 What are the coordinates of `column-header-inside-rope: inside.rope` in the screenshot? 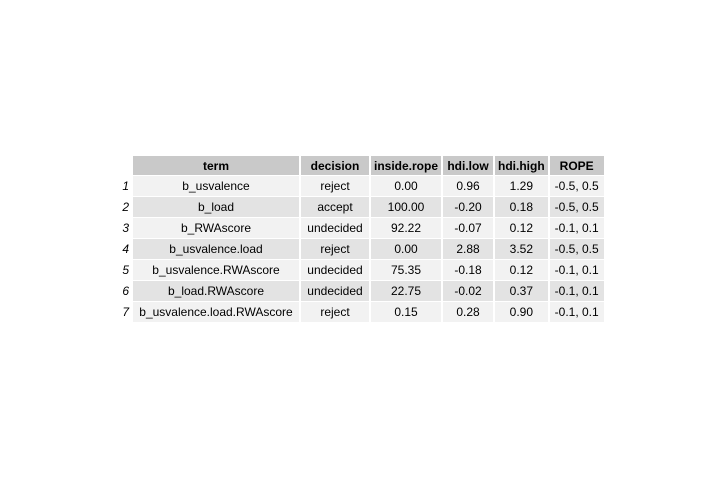 It's located at (406, 165).